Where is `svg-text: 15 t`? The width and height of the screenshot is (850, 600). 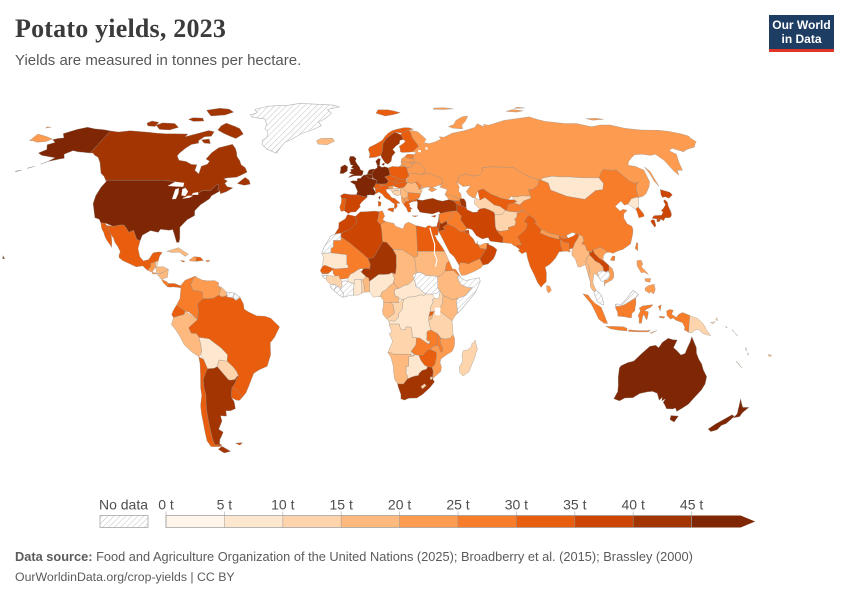 svg-text: 15 t is located at coordinates (341, 505).